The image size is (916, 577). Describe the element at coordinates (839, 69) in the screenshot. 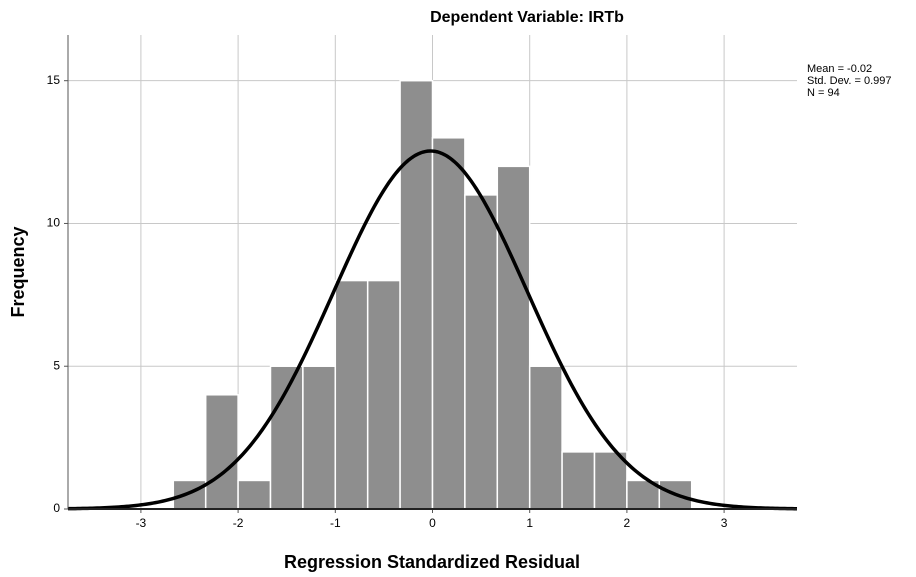

I see `stats-label: Mean = -0.02` at that location.